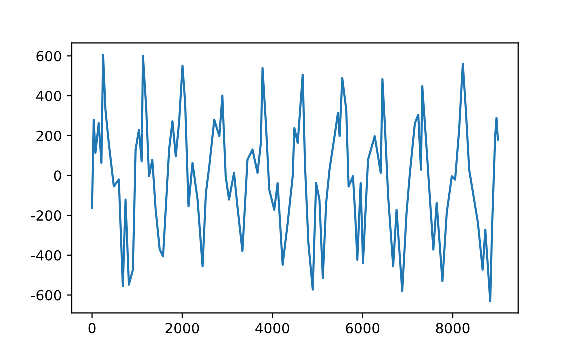 This screenshot has height=360, width=576. What do you see at coordinates (453, 328) in the screenshot?
I see `x-tick-label: 8000` at bounding box center [453, 328].